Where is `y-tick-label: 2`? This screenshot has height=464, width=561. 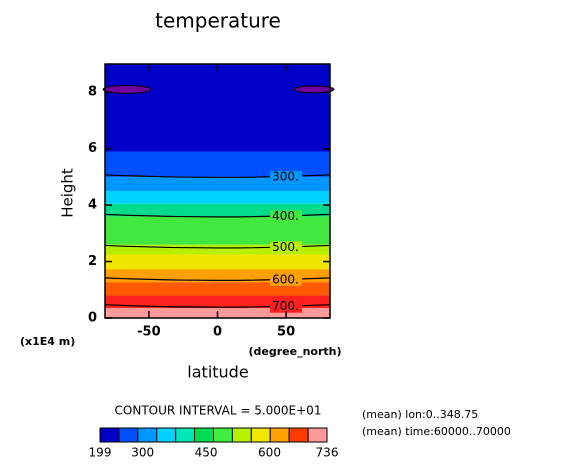 y-tick-label: 2 is located at coordinates (92, 261).